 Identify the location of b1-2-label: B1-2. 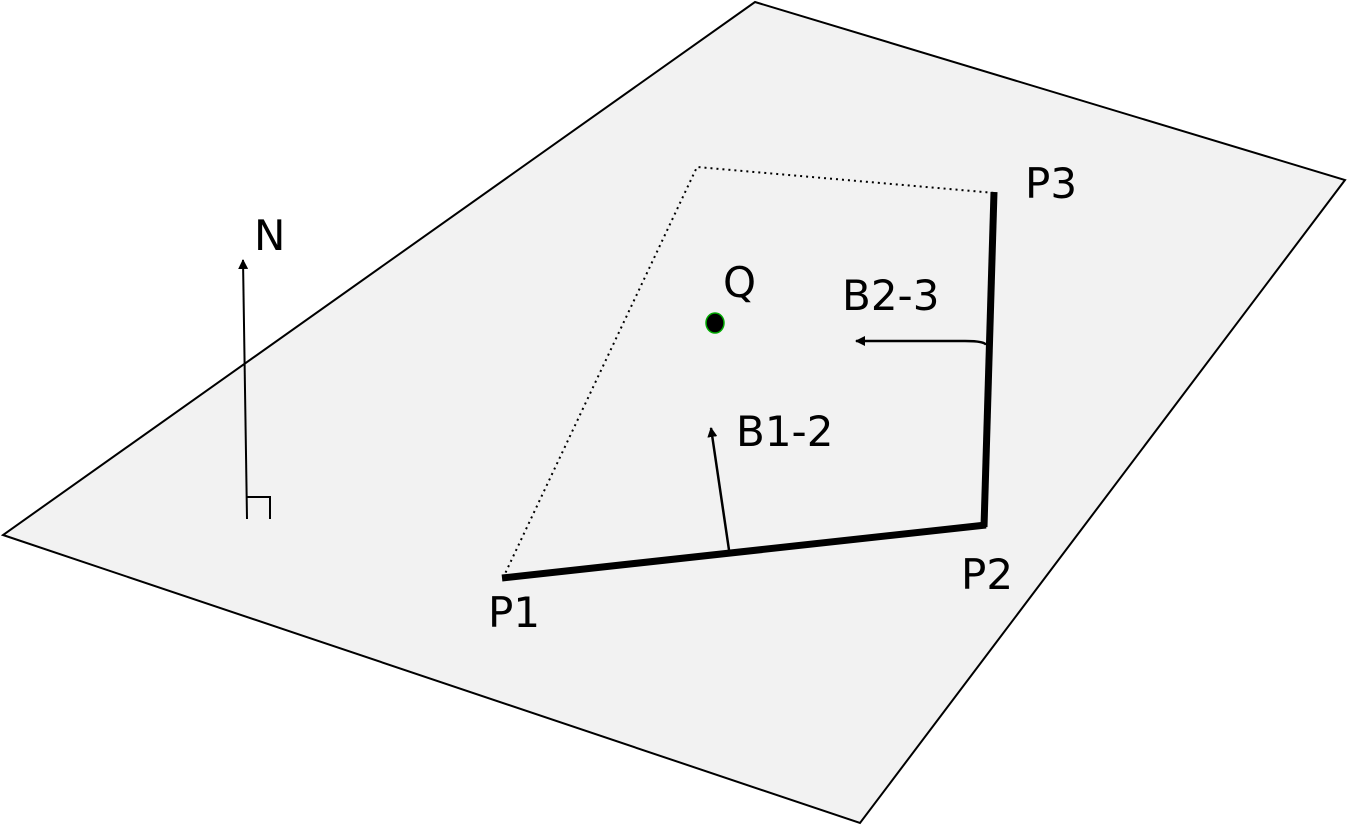
(784, 431).